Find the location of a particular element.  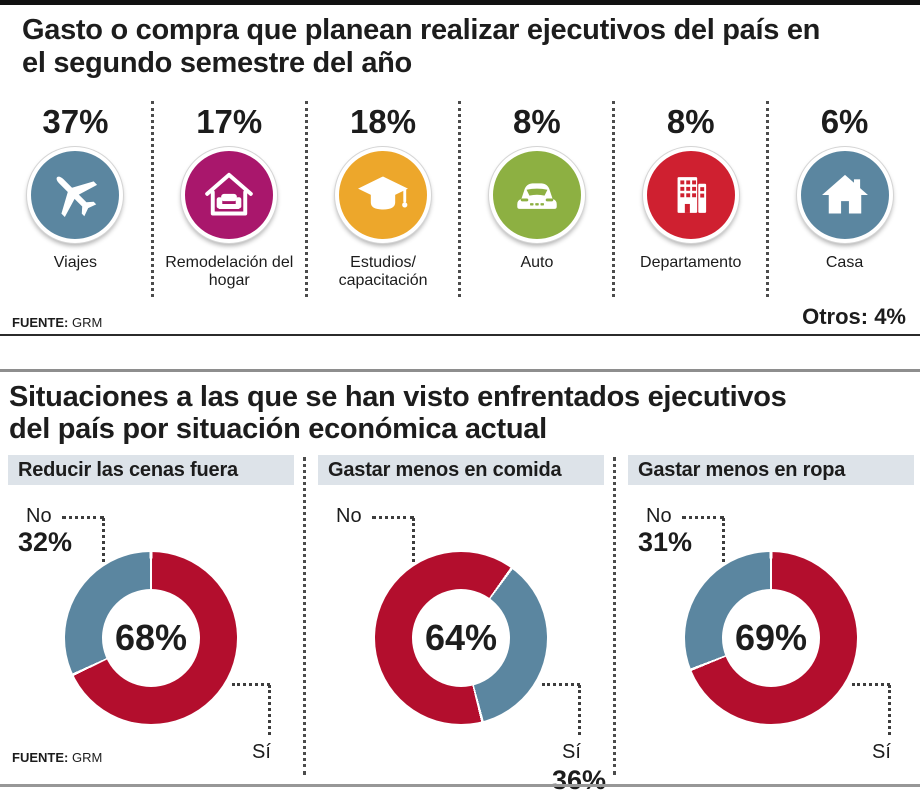

auto-icon-circle is located at coordinates (536, 195).